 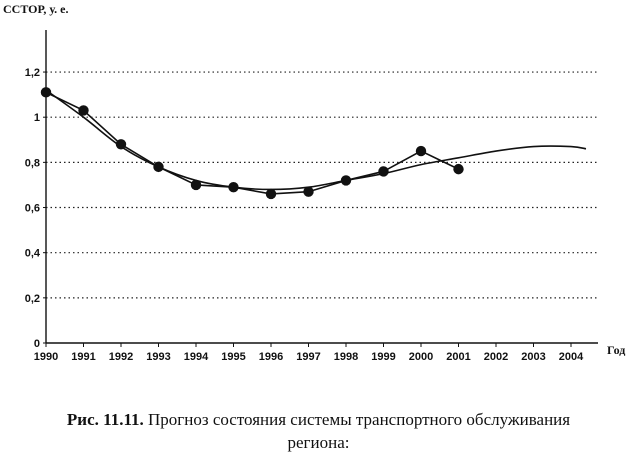 I want to click on x-tick-label: 1990, so click(x=46, y=357).